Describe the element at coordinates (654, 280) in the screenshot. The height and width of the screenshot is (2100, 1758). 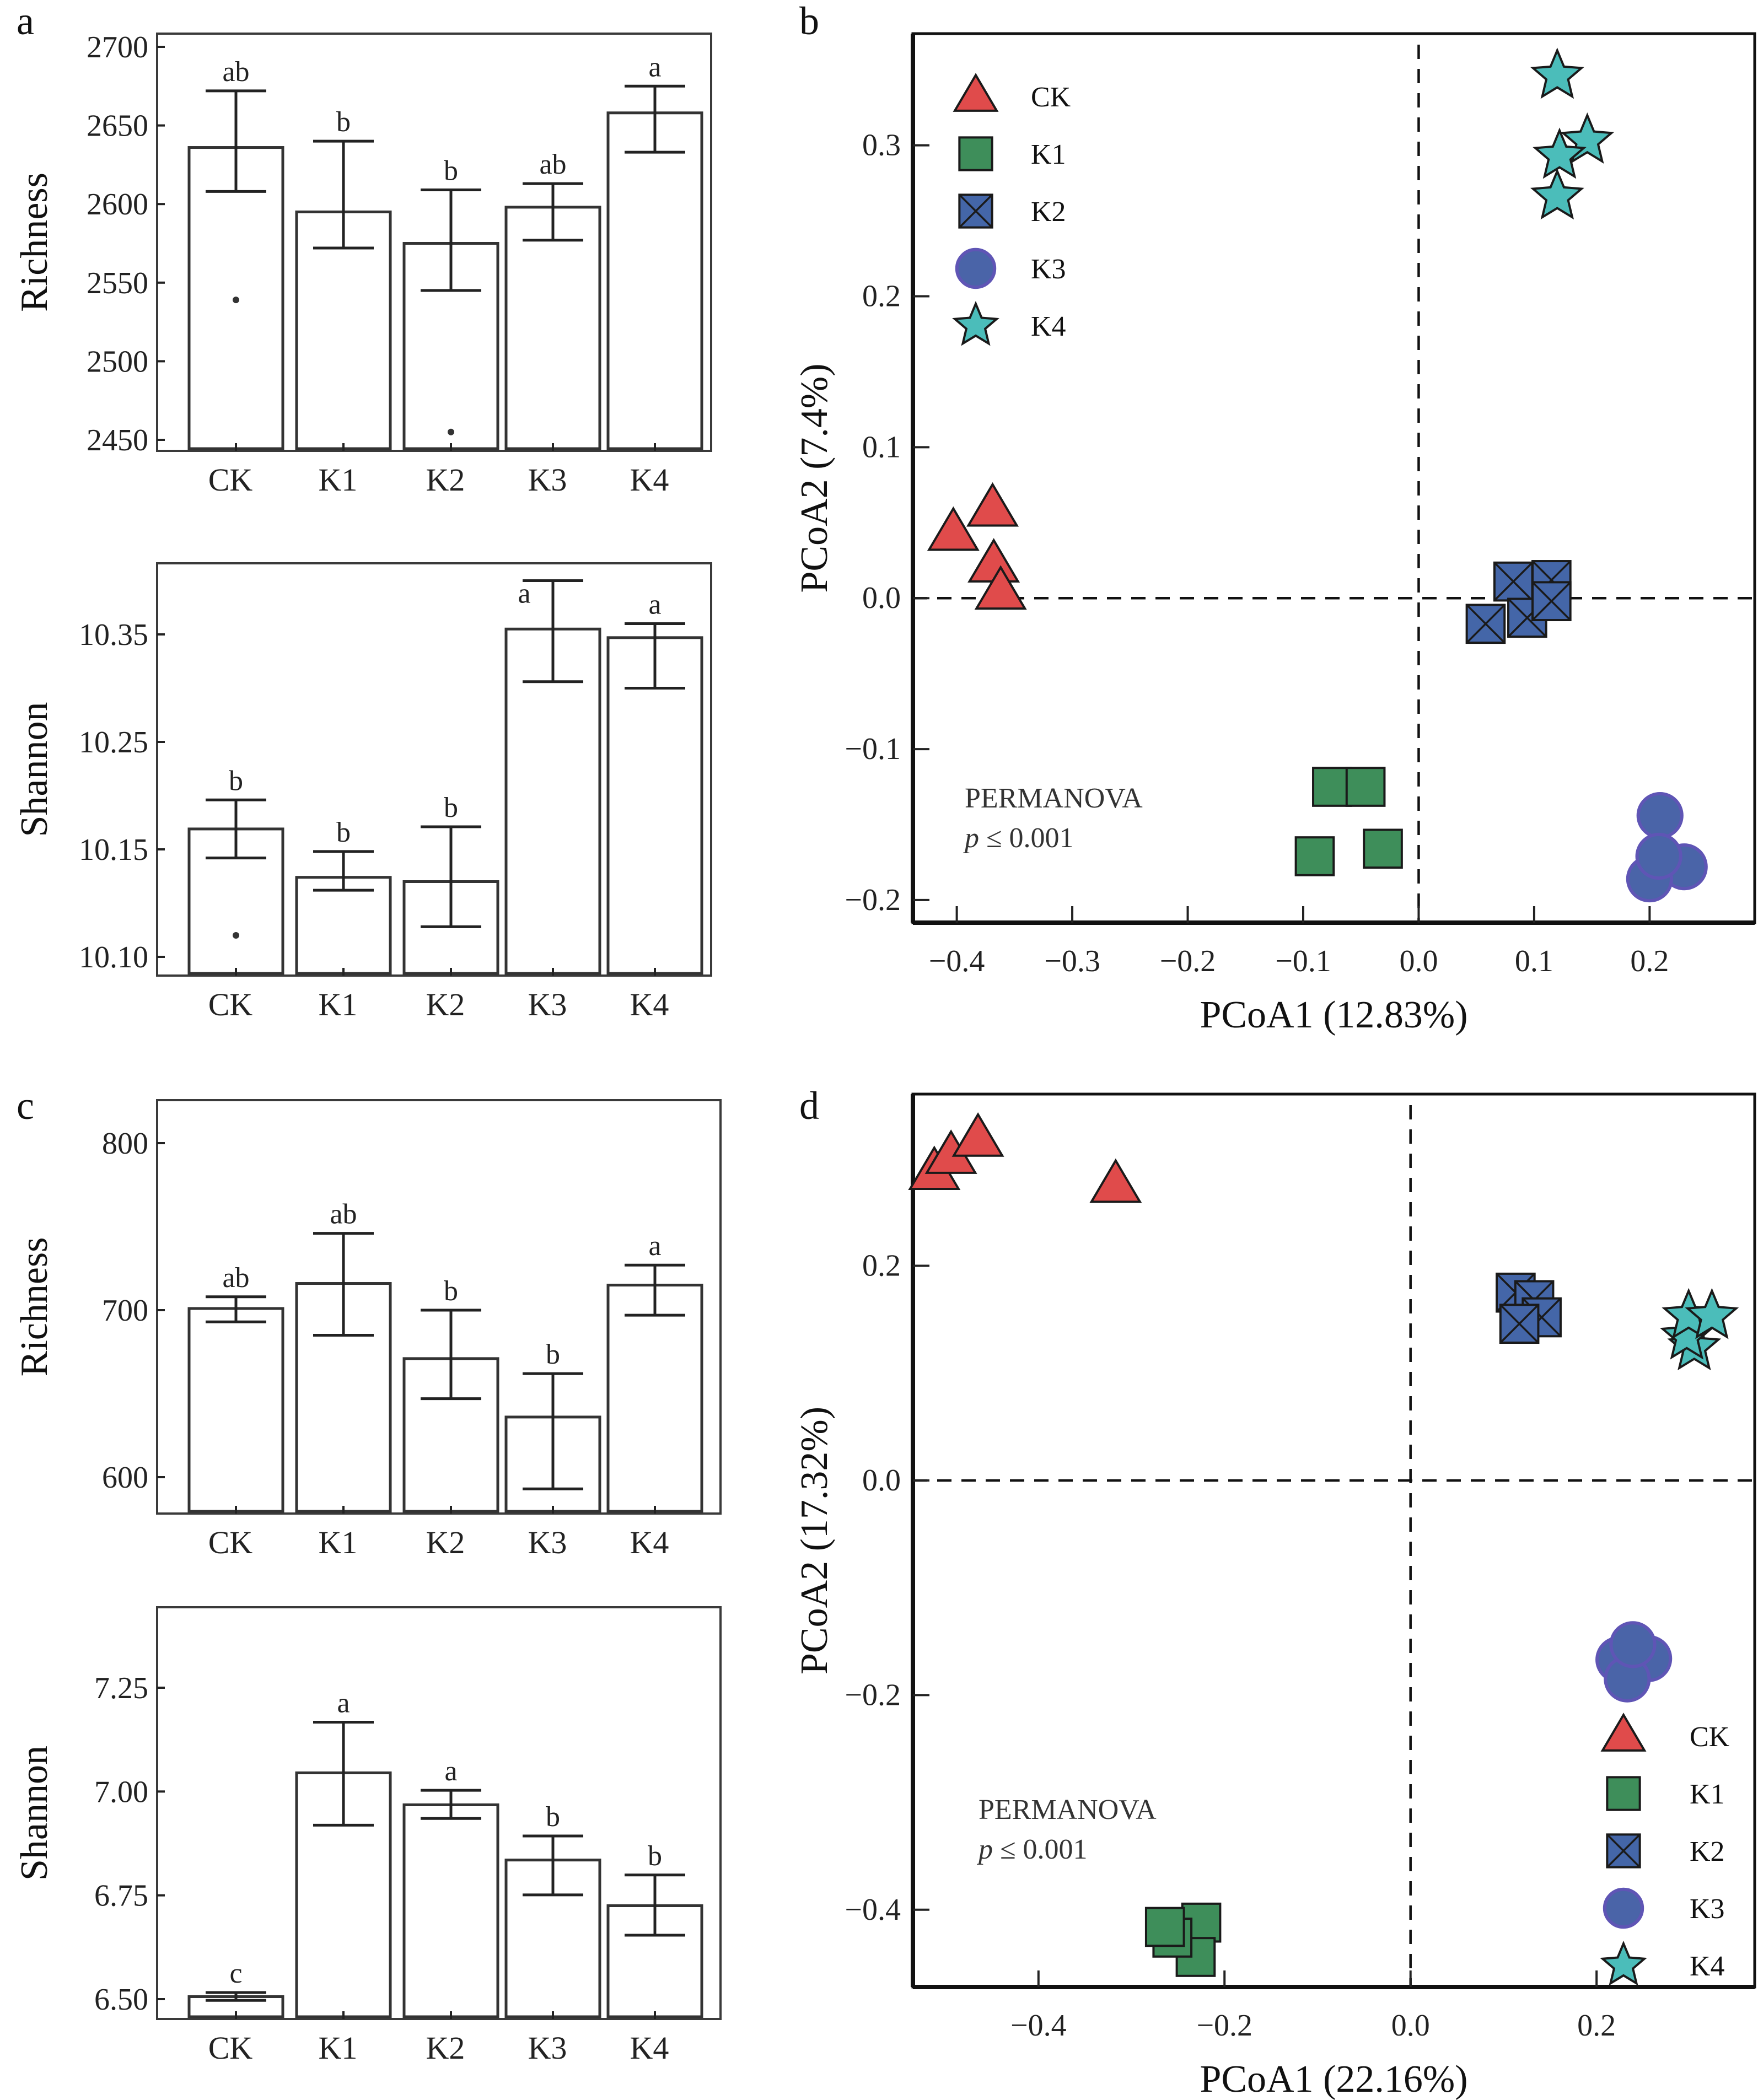
I see `bar-k4` at that location.